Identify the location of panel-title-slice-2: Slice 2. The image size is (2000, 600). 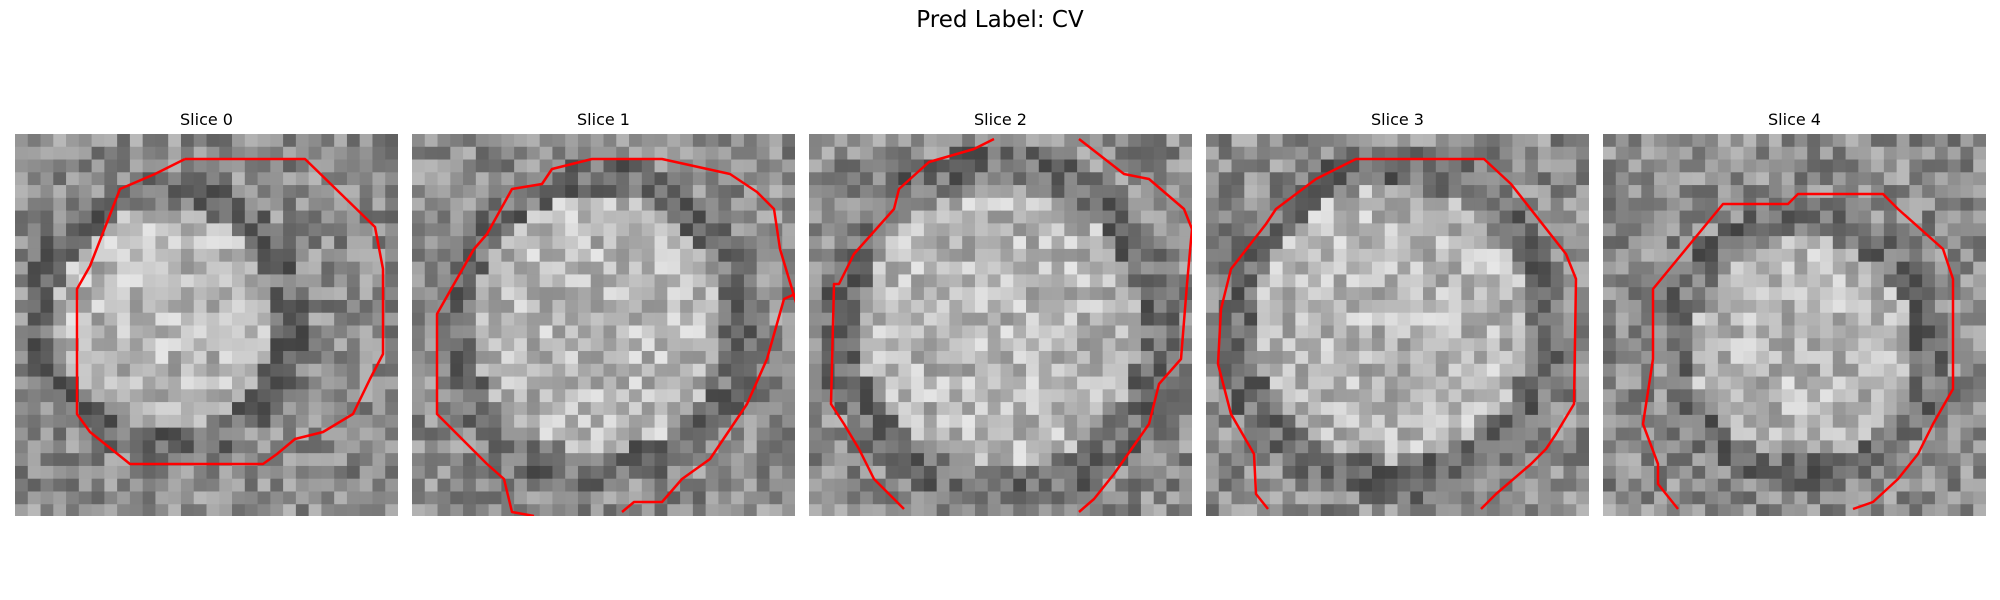
(1000, 119).